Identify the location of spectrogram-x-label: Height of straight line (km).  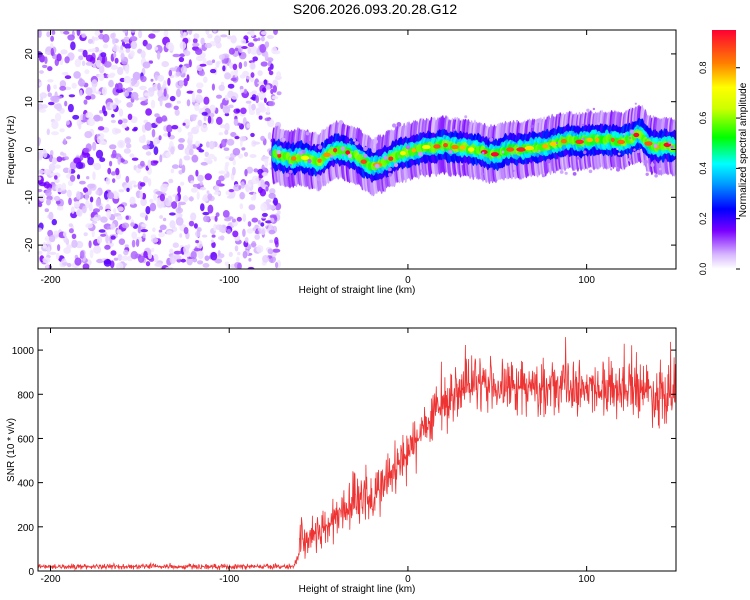
(357, 290).